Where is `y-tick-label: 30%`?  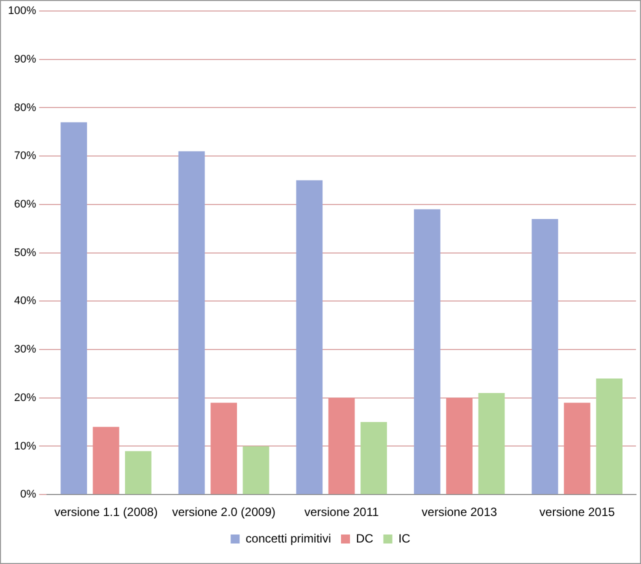
y-tick-label: 30% is located at coordinates (25, 350).